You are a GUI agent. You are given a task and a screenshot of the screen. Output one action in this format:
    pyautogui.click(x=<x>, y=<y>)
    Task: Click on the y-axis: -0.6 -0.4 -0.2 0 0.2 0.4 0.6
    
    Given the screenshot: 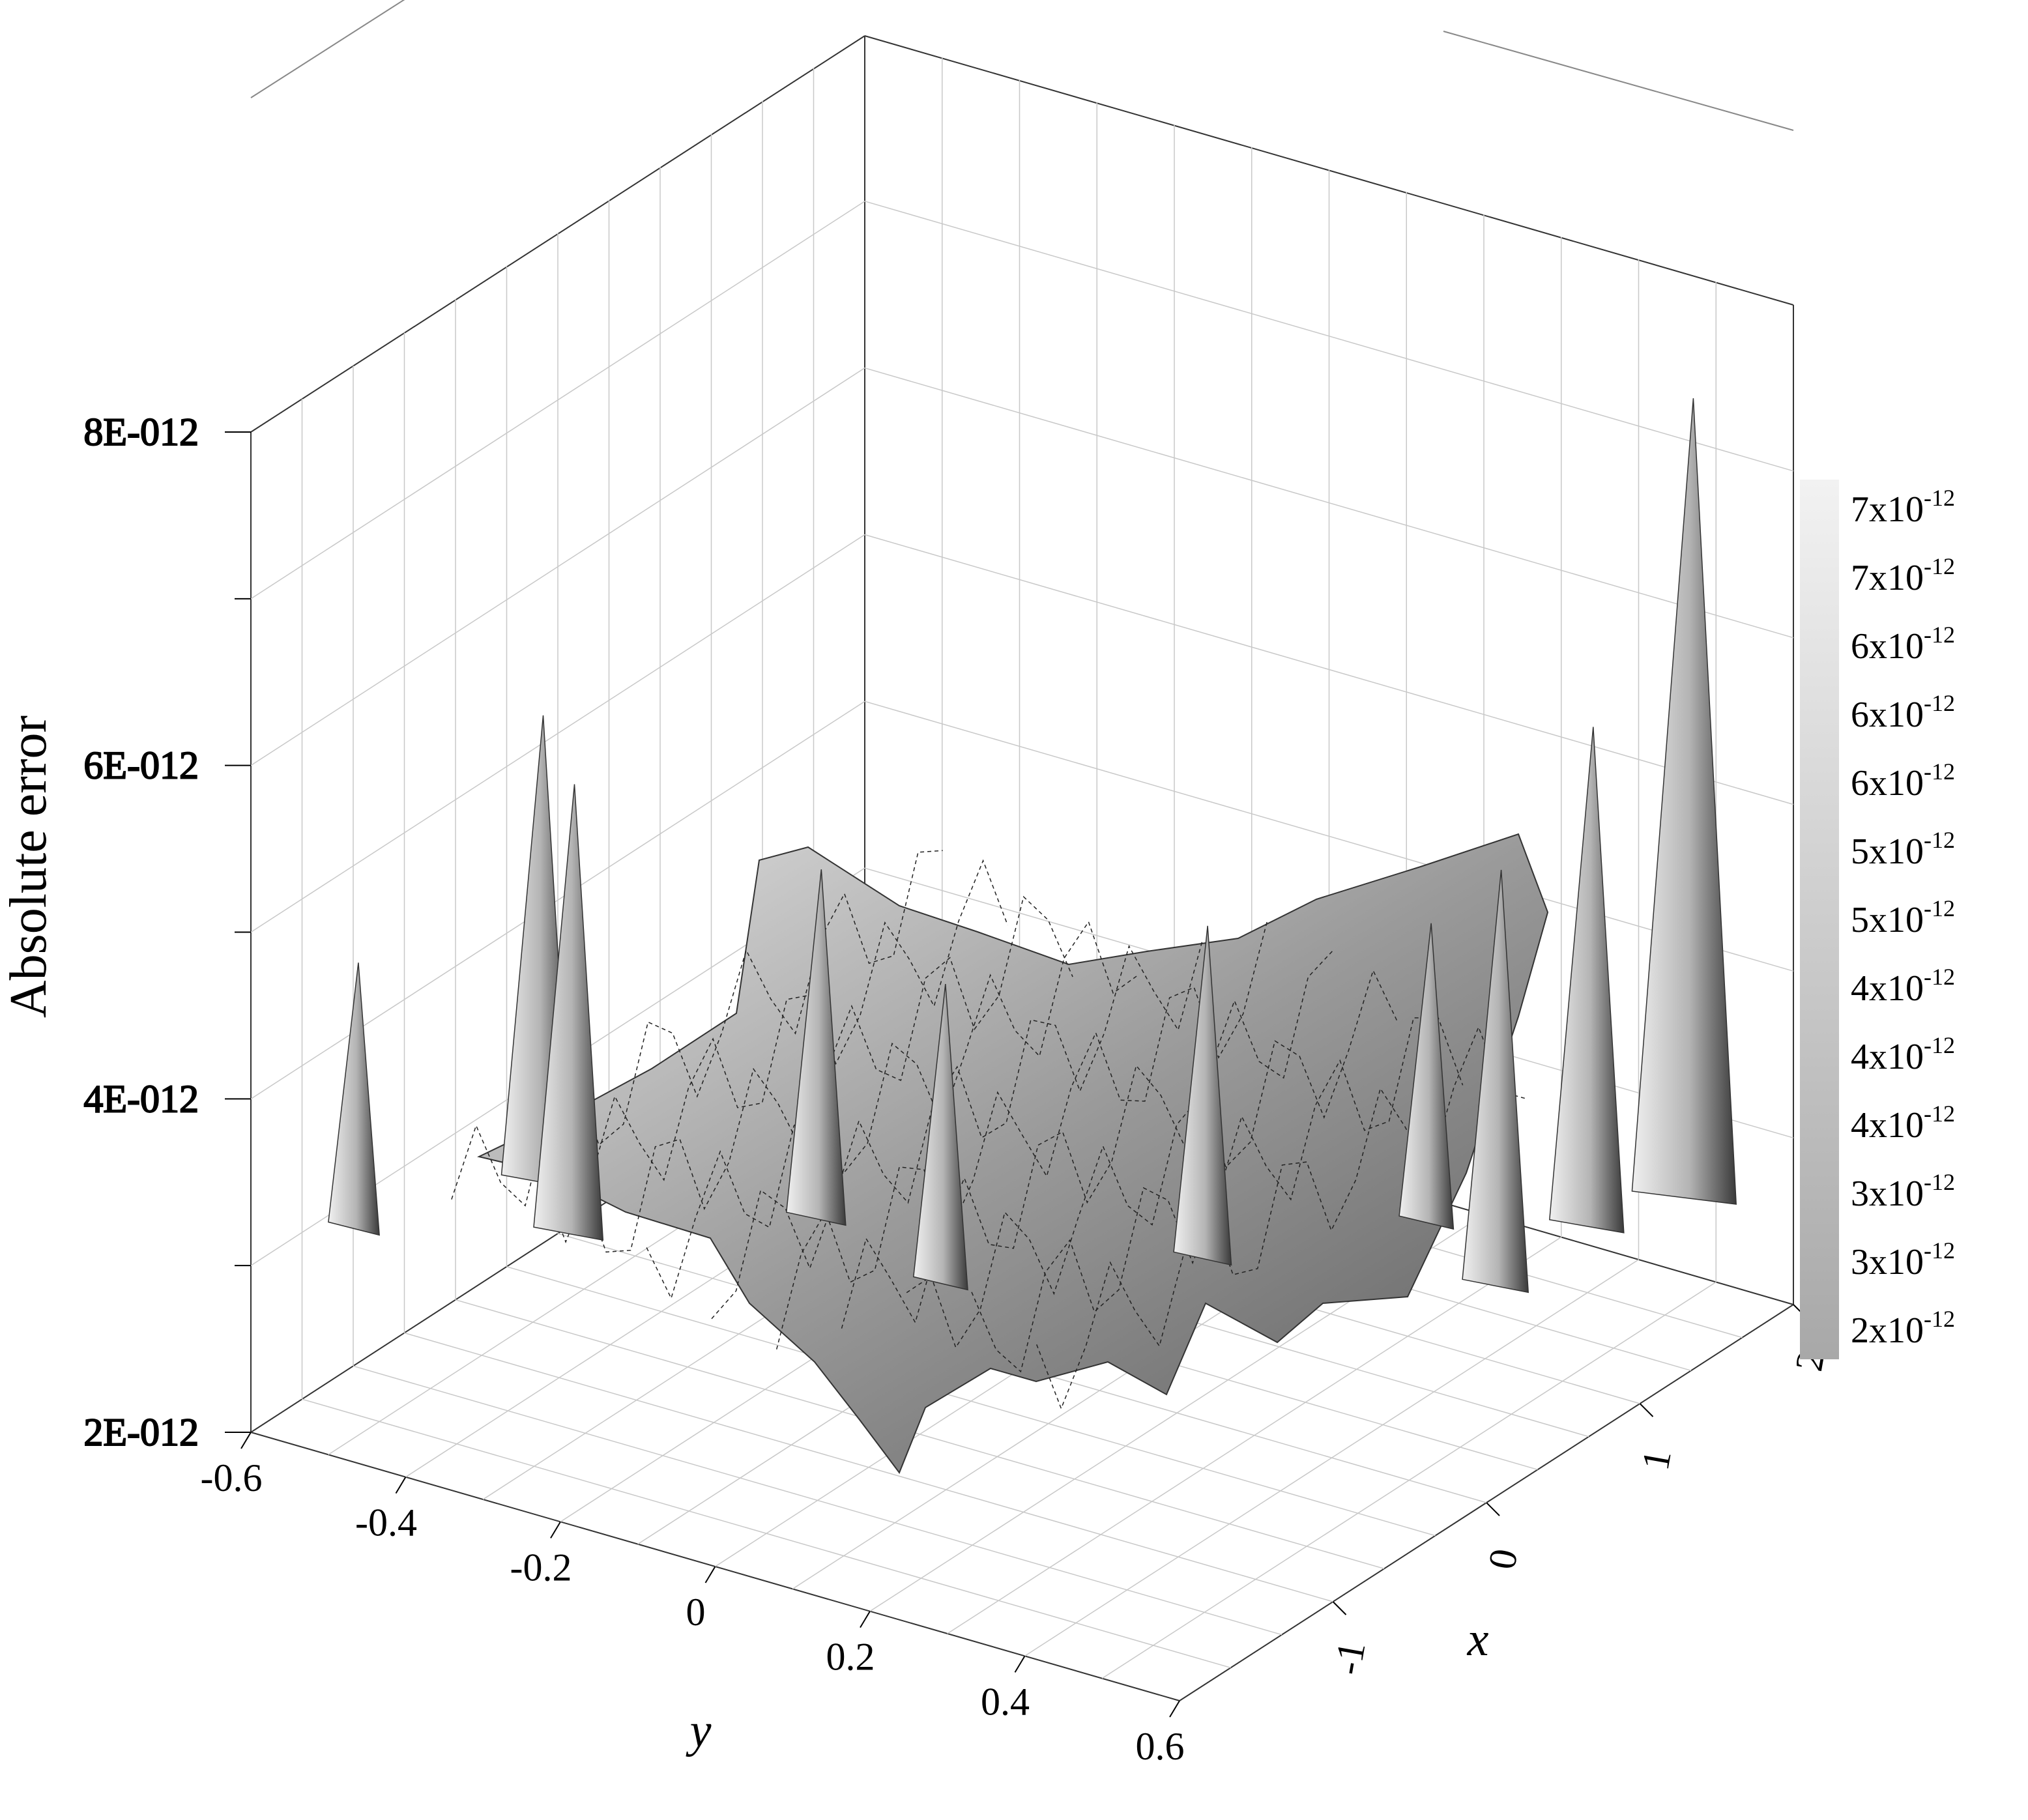 What is the action you would take?
    pyautogui.click(x=693, y=1600)
    